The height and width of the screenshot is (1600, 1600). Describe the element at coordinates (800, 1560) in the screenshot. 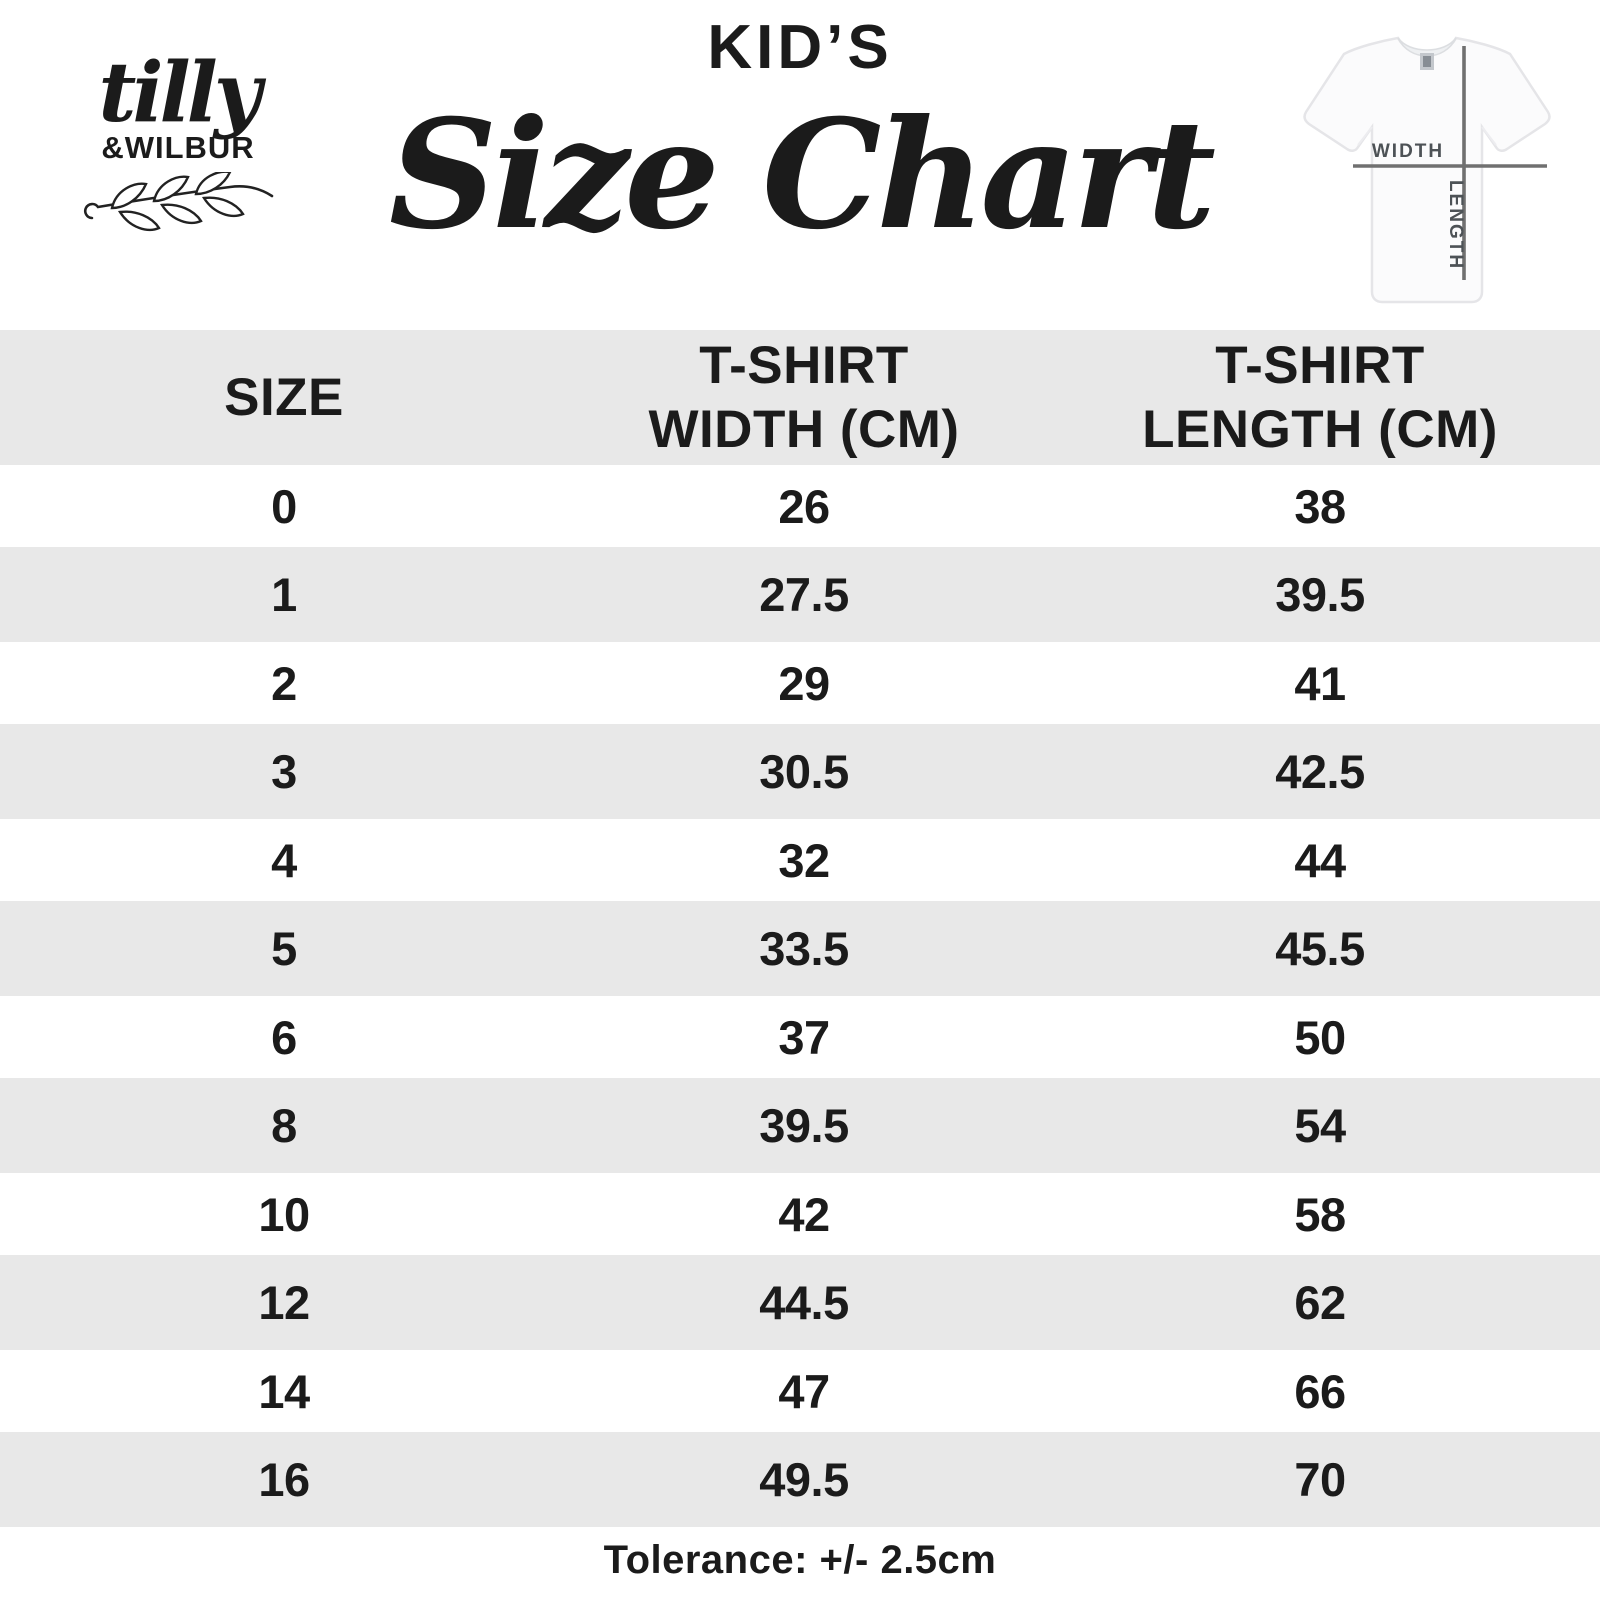

I see `tolerance-note: Tolerance: +/- 2.5cm` at that location.